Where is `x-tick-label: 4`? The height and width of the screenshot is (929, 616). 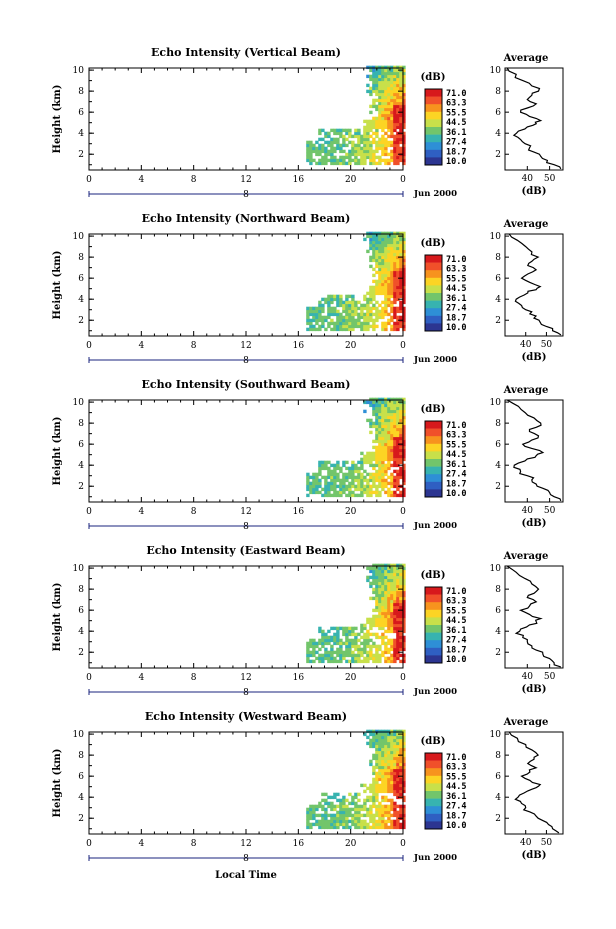 x-tick-label: 4 is located at coordinates (141, 180).